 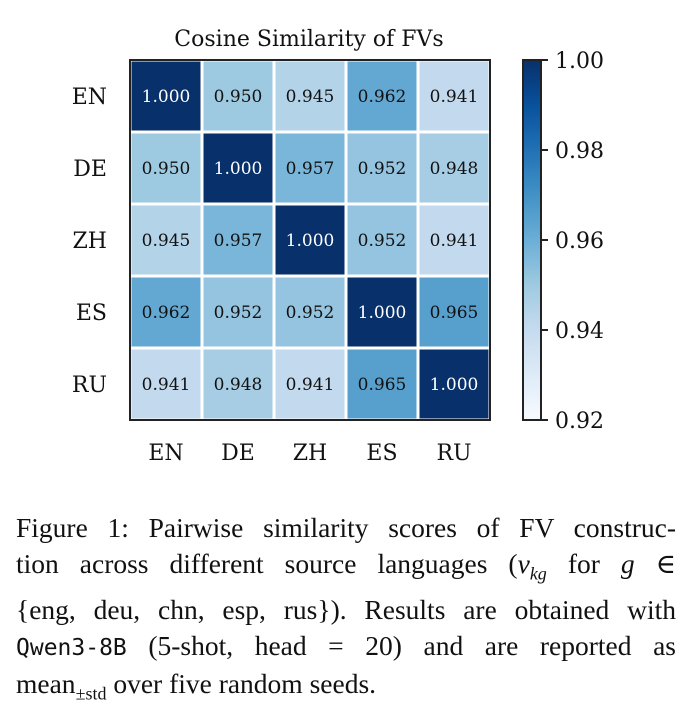 I want to click on col-label-ru: RU, so click(x=453, y=453).